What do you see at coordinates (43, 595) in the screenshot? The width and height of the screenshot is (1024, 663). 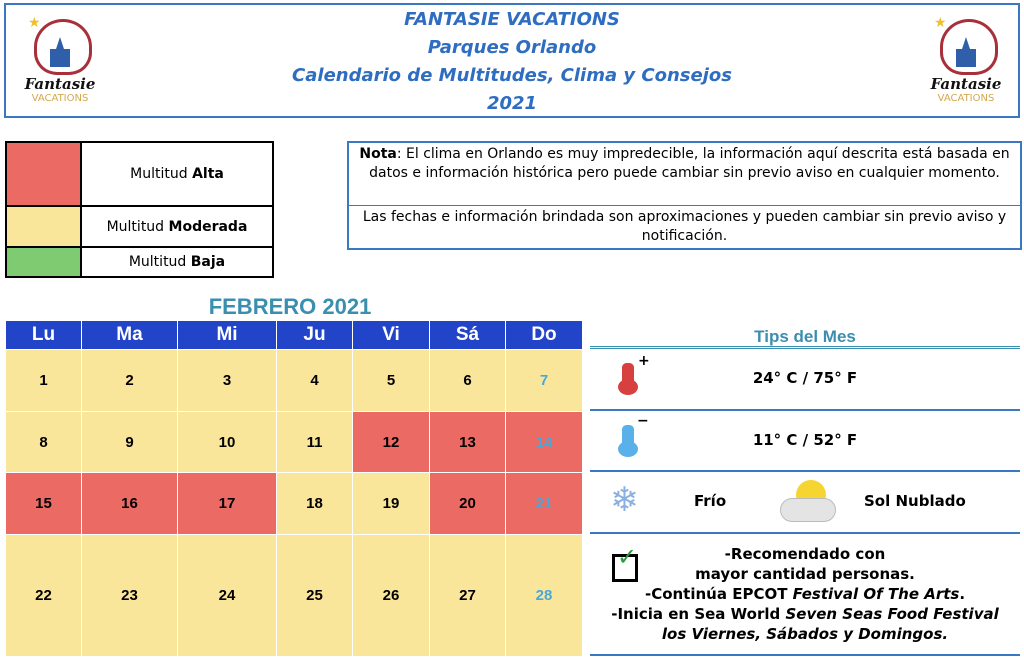 I see `calendar-day: 22` at bounding box center [43, 595].